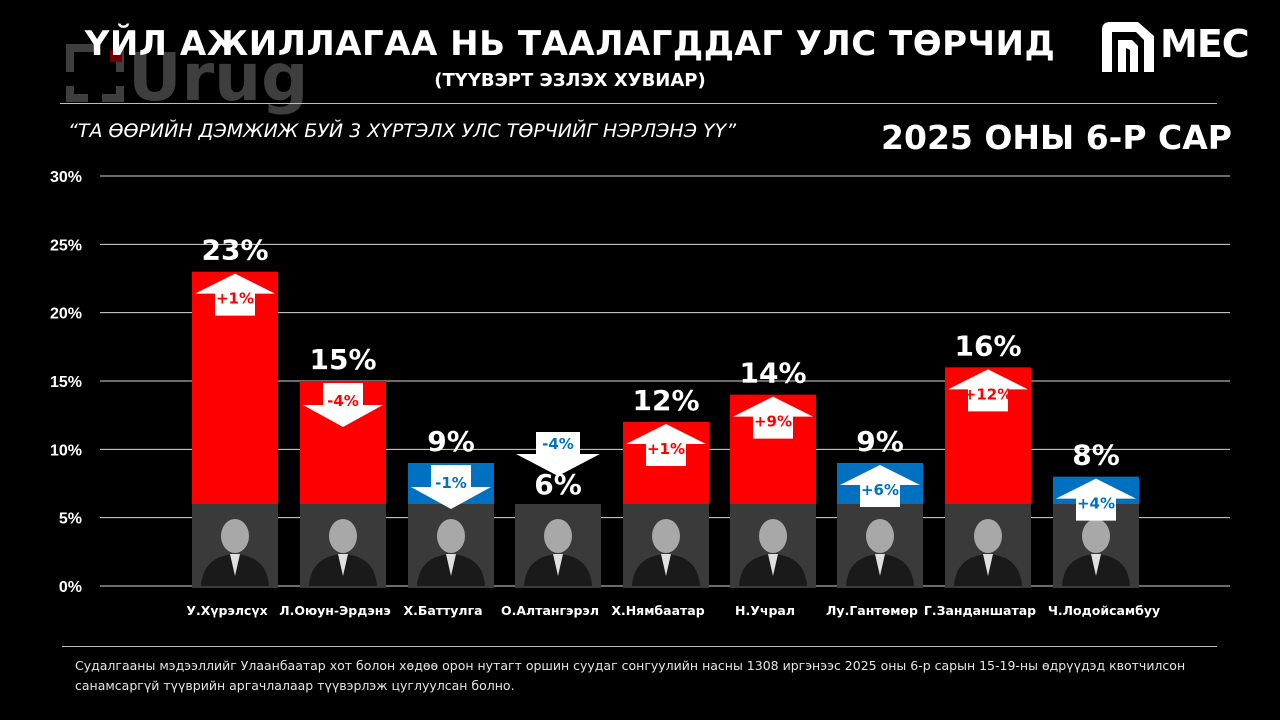 This screenshot has width=1280, height=720. What do you see at coordinates (570, 44) in the screenshot?
I see `page-title: ҮЙЛ АЖИЛЛАГАА НЬ ТААЛАГДДАГ УЛС ТӨРЧИД` at bounding box center [570, 44].